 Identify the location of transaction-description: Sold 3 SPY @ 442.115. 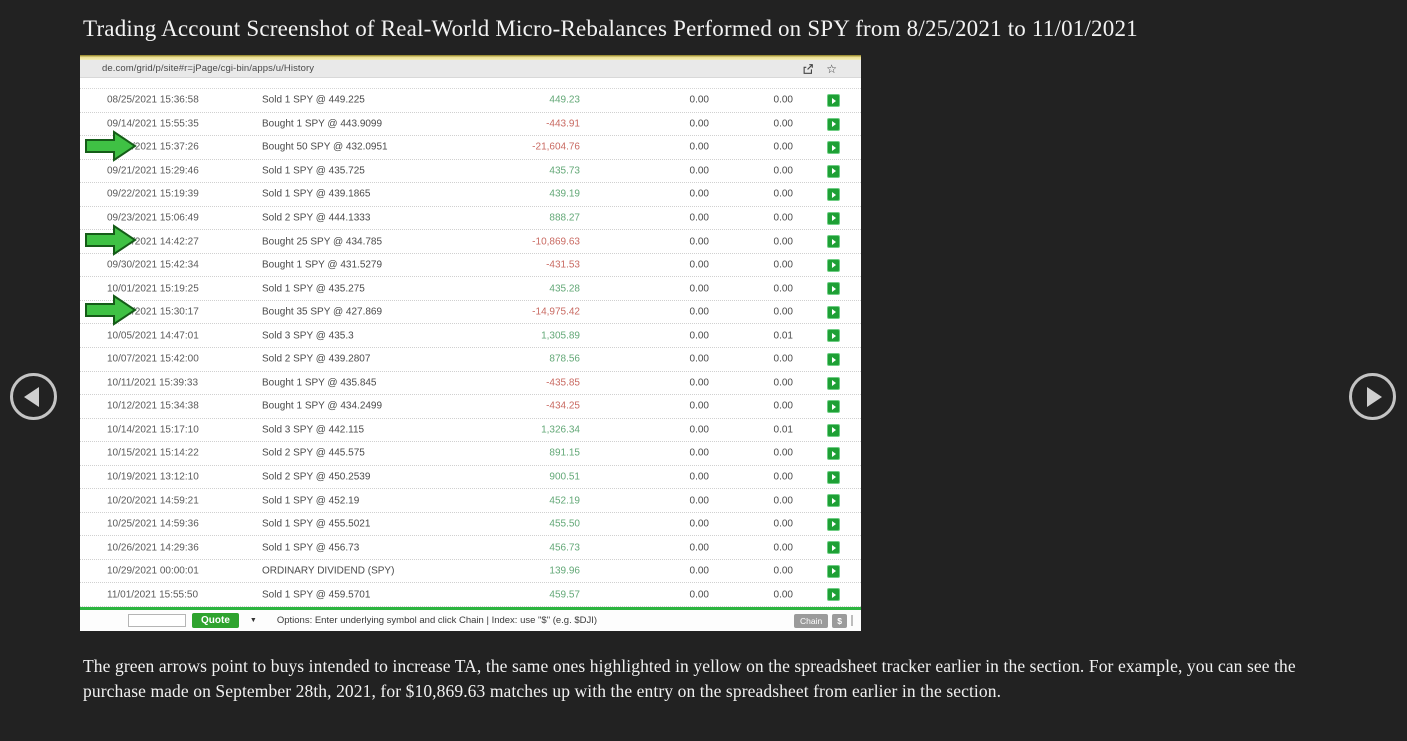
(313, 430).